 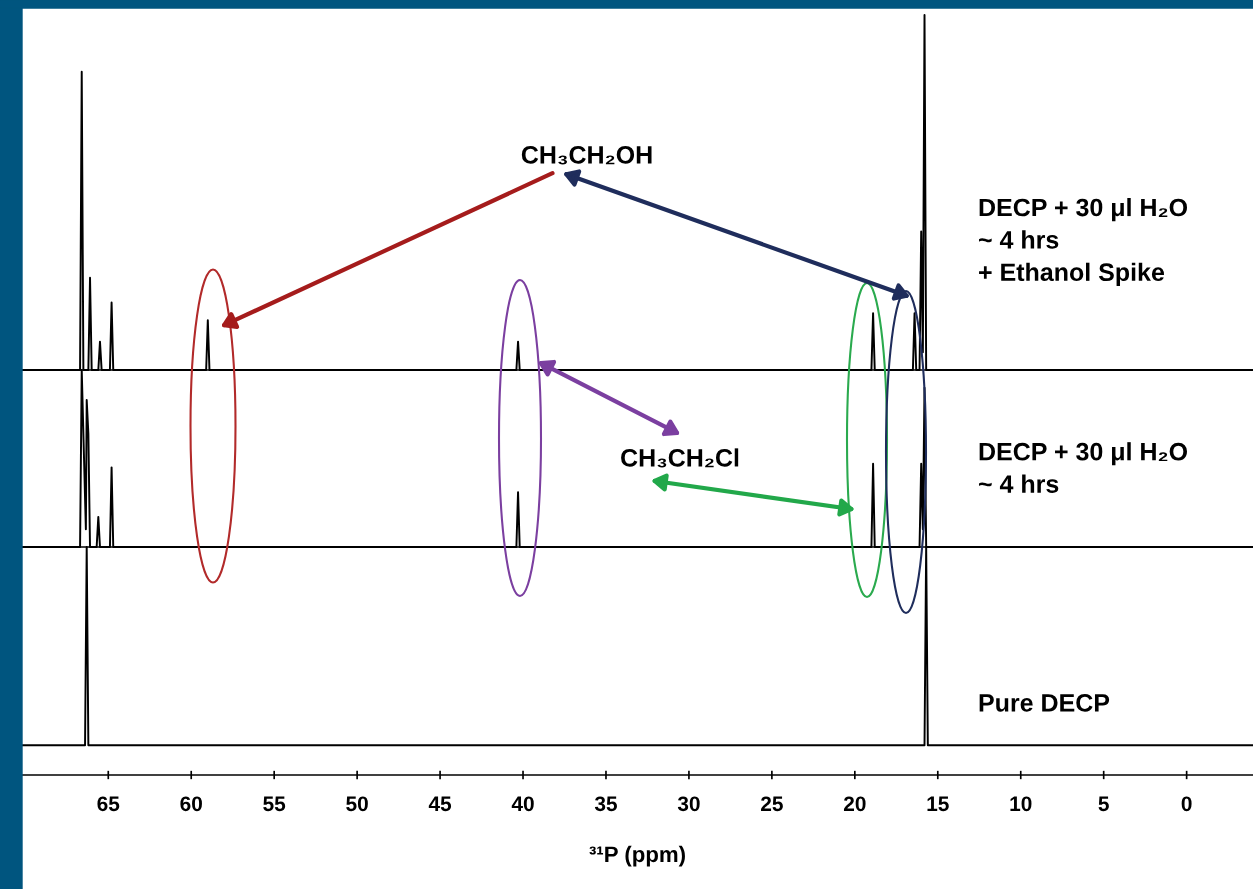 I want to click on annotation: CH₃CH₂Cl, so click(x=680, y=458).